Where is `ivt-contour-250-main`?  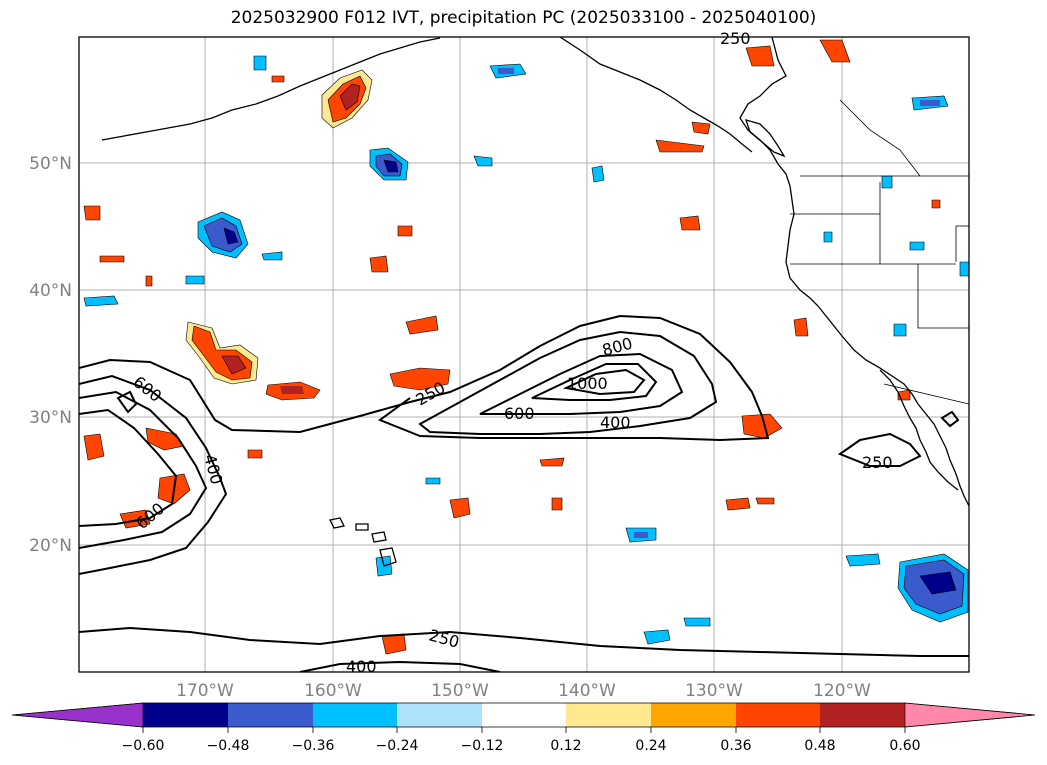 ivt-contour-250-main is located at coordinates (424, 378).